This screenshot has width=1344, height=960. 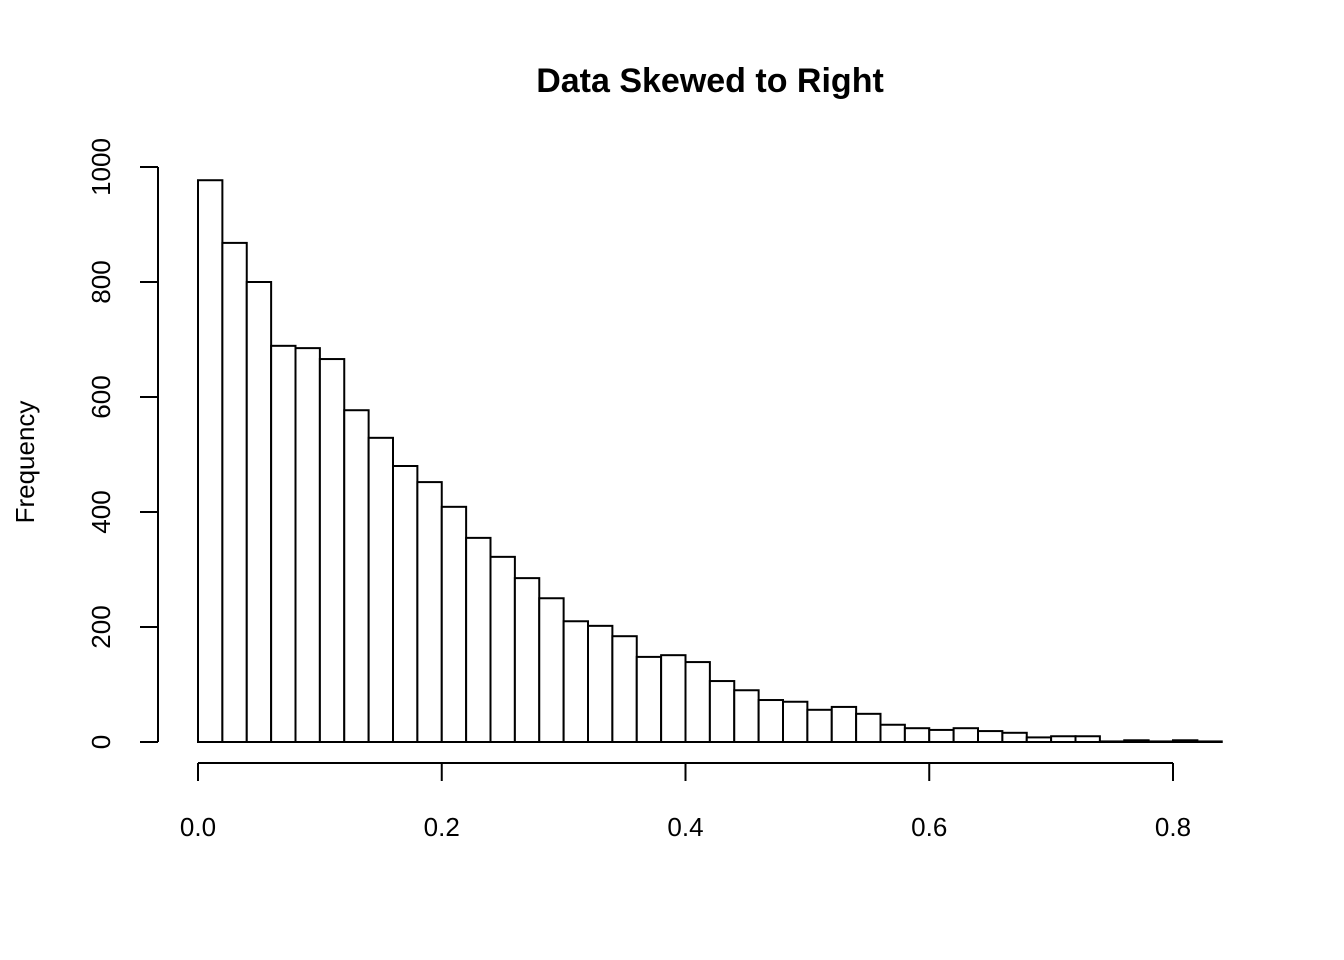 What do you see at coordinates (101, 511) in the screenshot?
I see `y-tick-label: 400` at bounding box center [101, 511].